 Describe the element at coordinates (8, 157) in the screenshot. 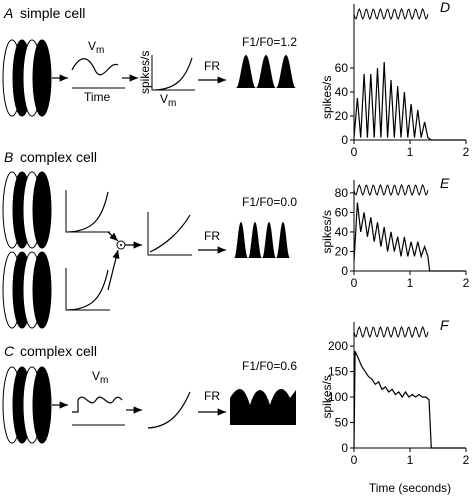

I see `panel-letter: B` at that location.